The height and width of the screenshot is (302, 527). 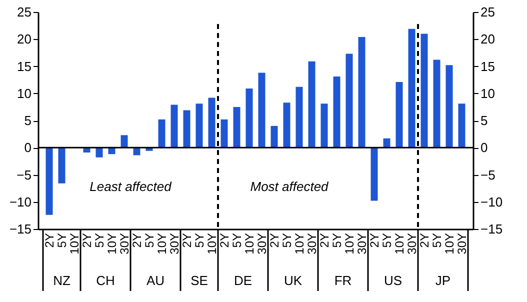 What do you see at coordinates (24, 39) in the screenshot?
I see `y-tick-label: 20` at bounding box center [24, 39].